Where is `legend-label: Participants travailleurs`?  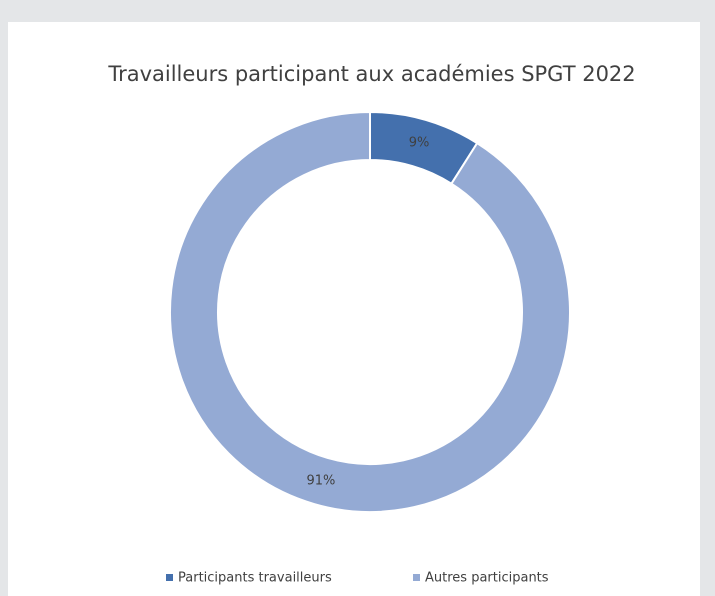 legend-label: Participants travailleurs is located at coordinates (255, 578).